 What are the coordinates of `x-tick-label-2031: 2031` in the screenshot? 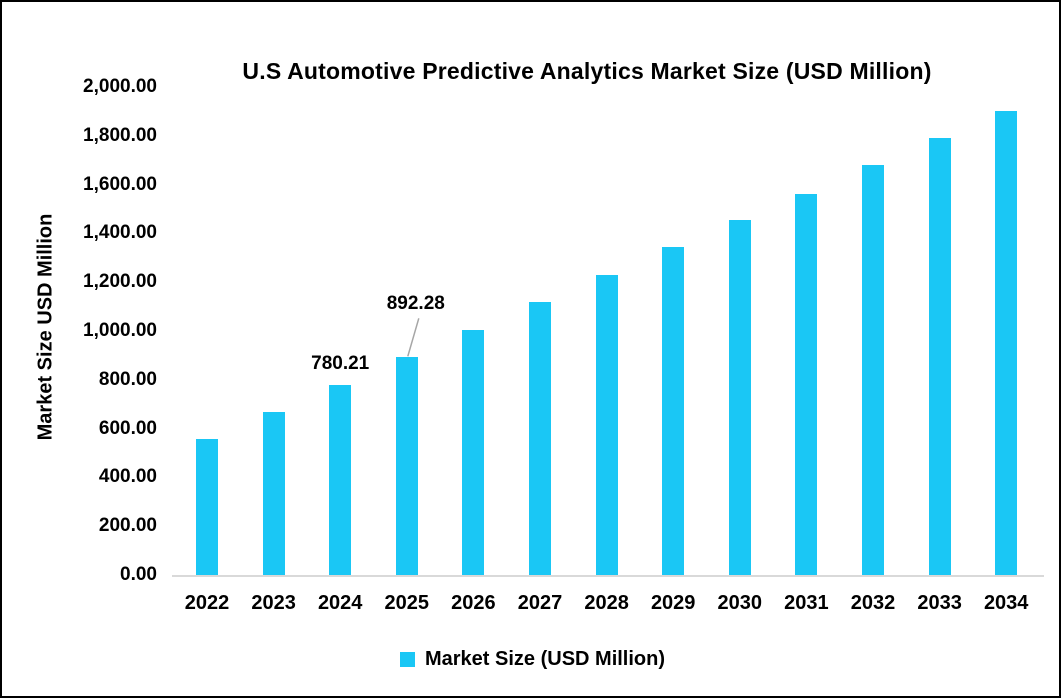 It's located at (806, 603).